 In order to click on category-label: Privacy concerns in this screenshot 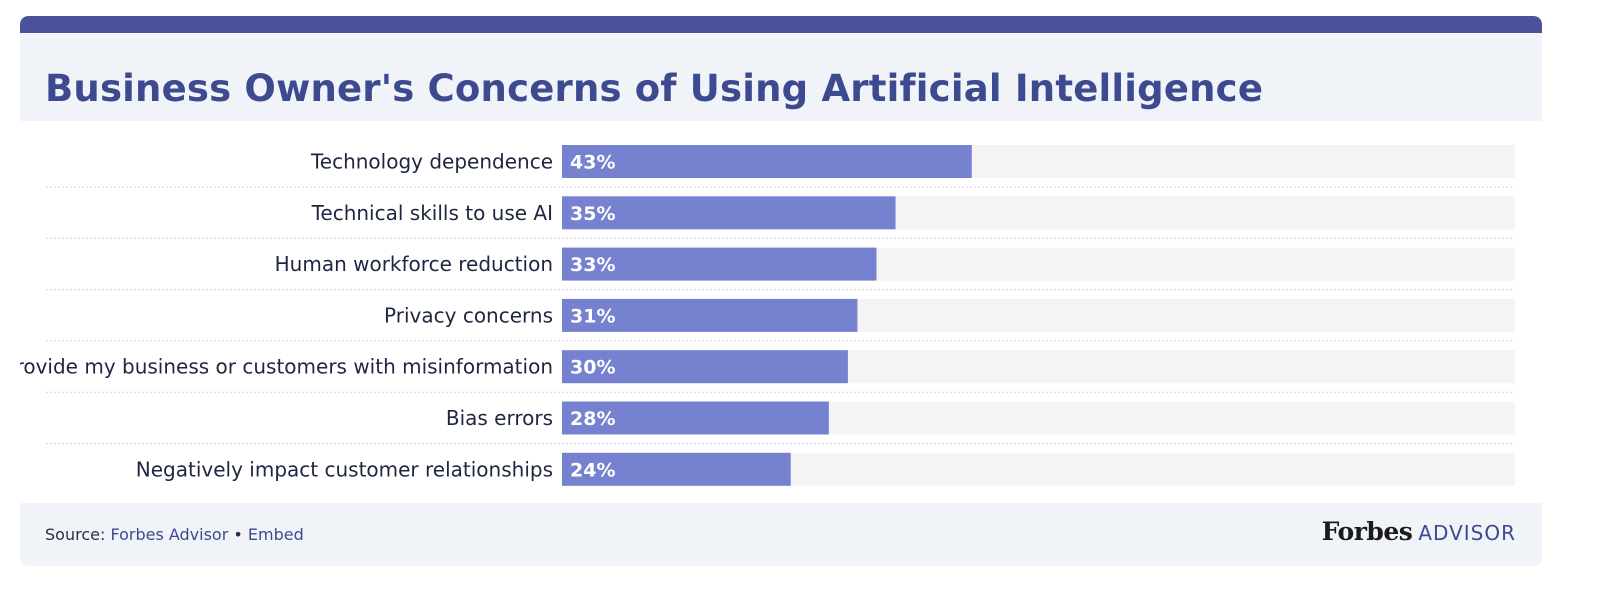, I will do `click(468, 315)`.